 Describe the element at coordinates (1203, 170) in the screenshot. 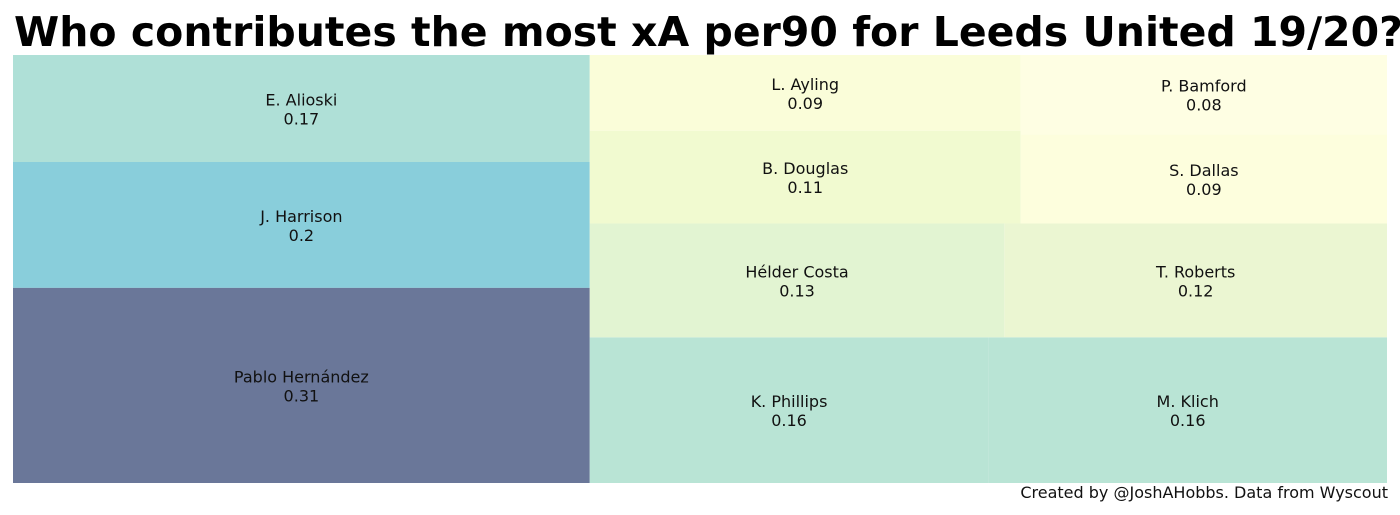

I see `tile-label-s-dallas: S. Dallas` at that location.